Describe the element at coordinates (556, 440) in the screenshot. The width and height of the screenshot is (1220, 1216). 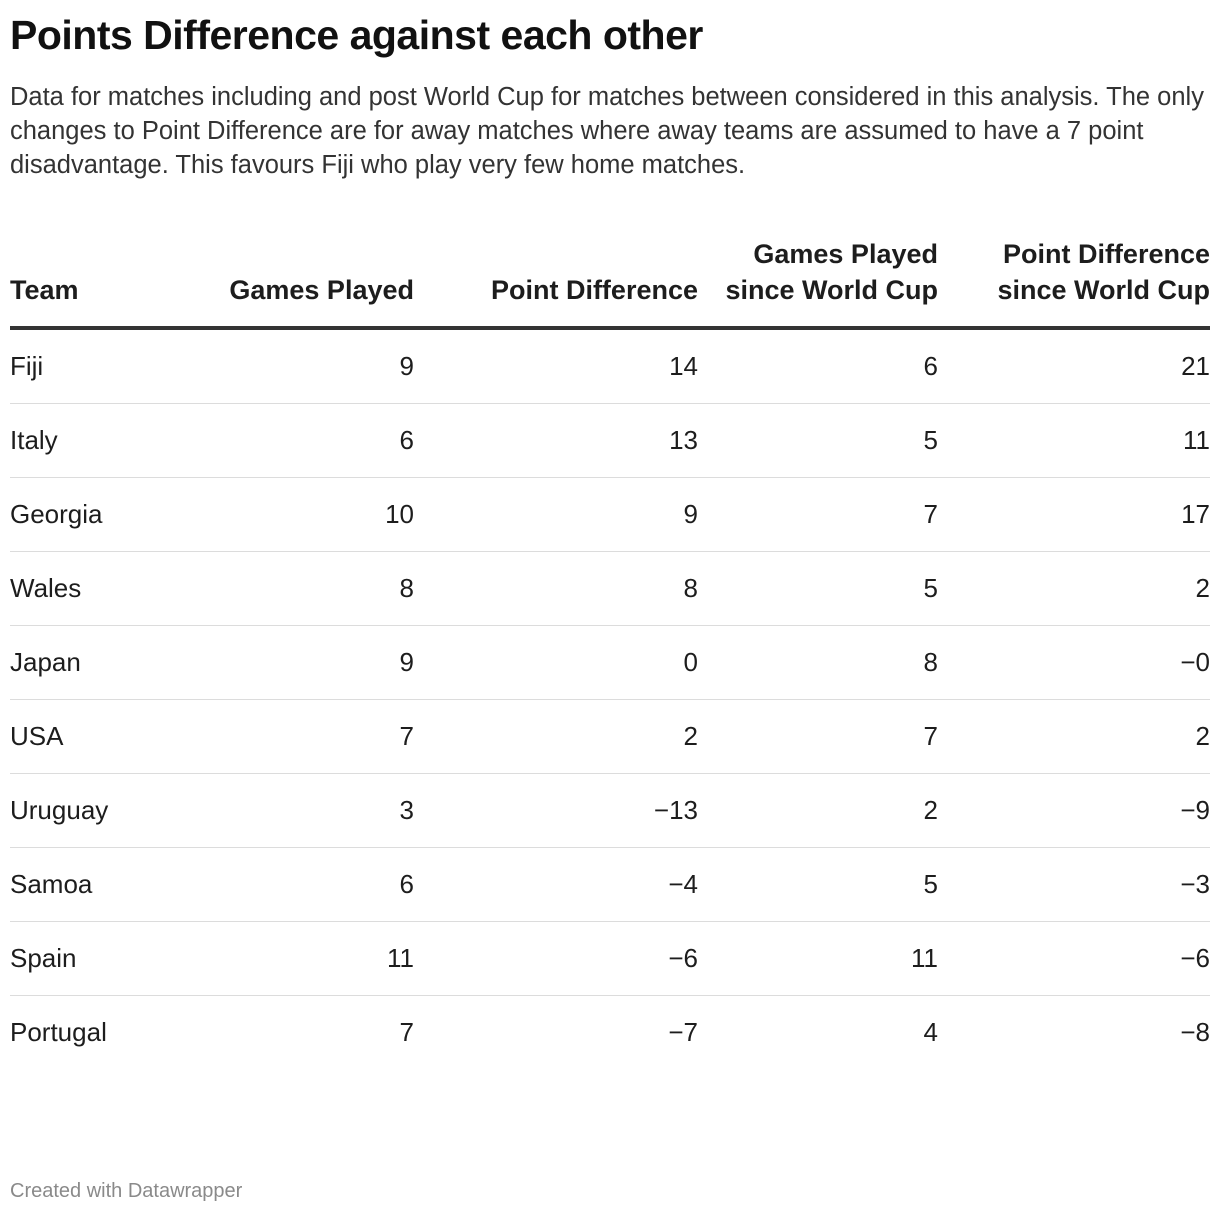
I see `point-difference-cell: 13` at that location.